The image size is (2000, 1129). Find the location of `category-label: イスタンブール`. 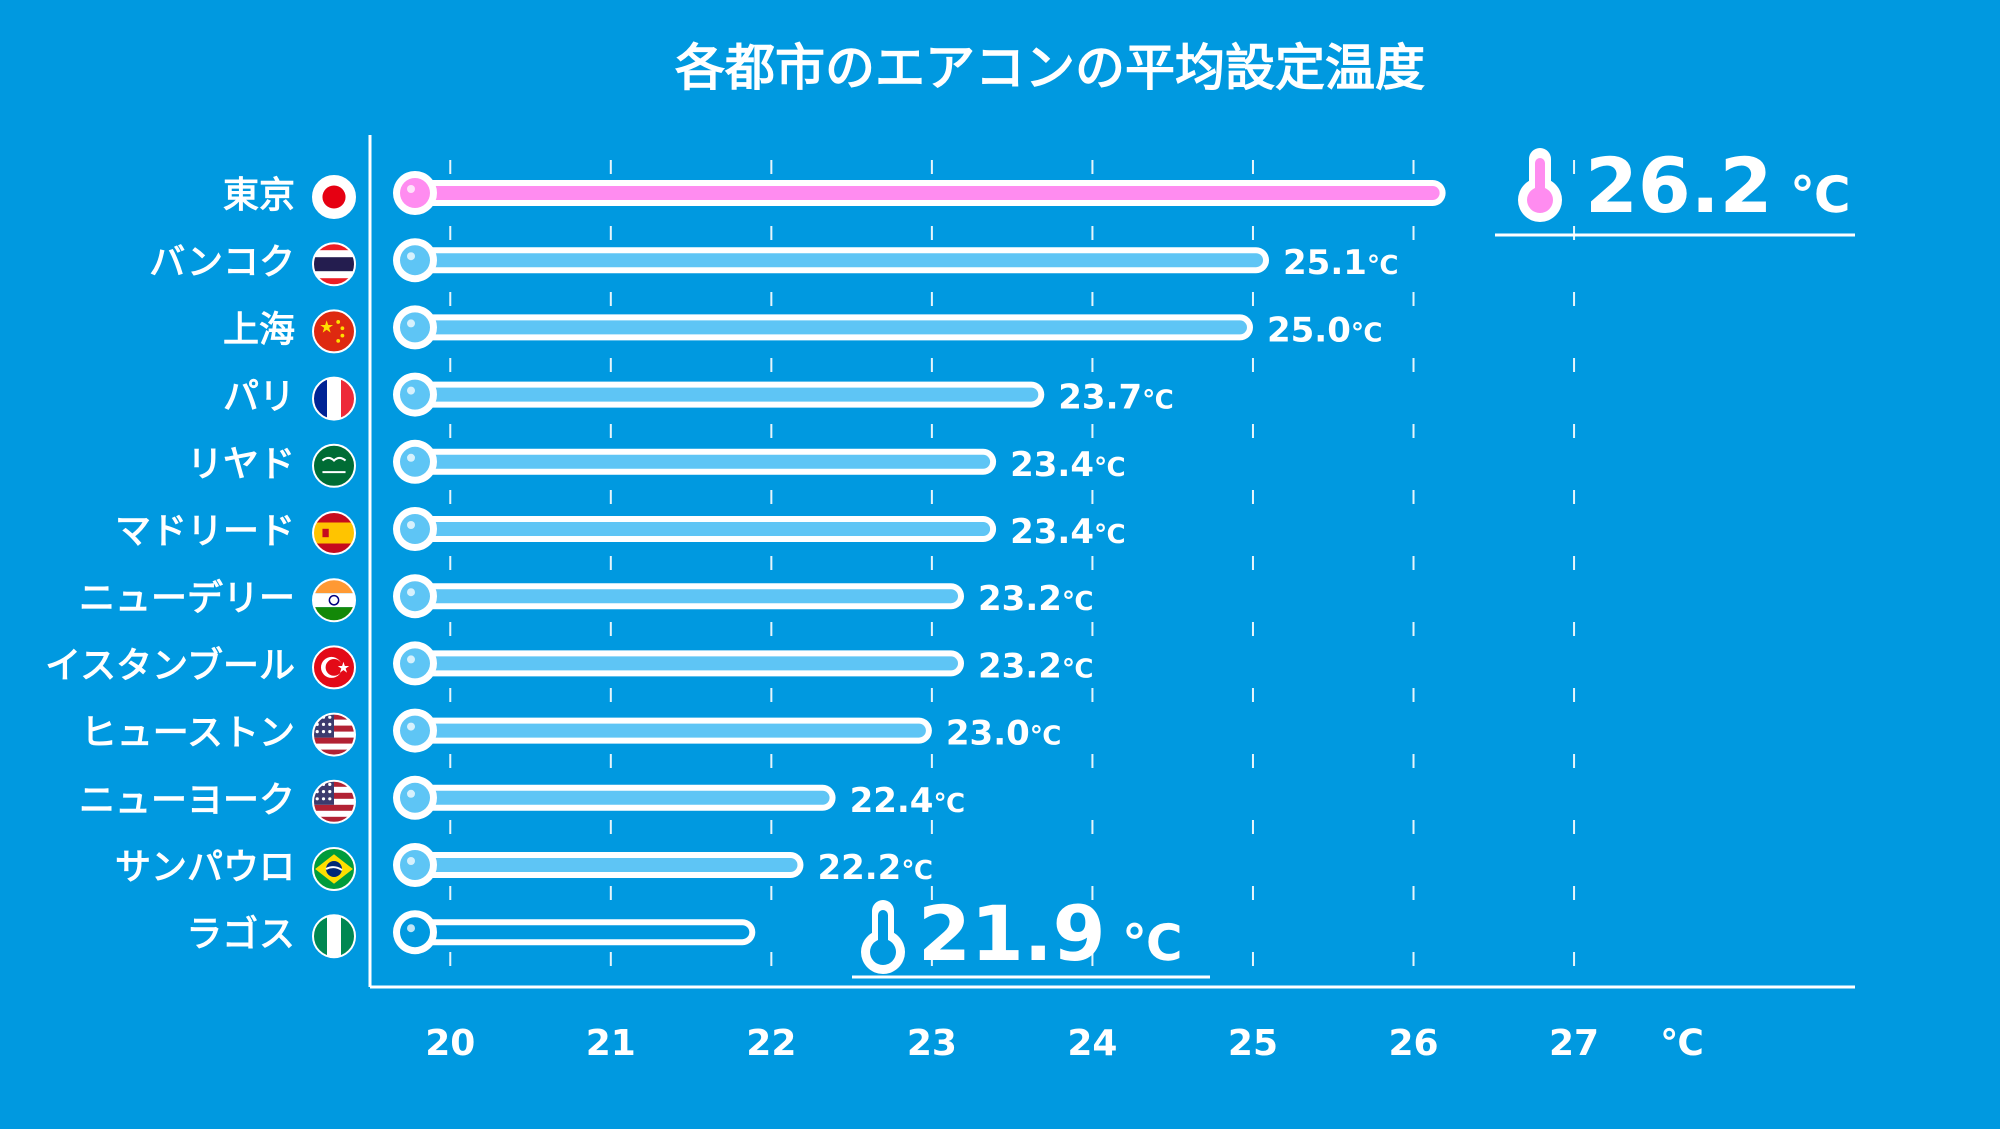

category-label: イスタンブール is located at coordinates (170, 665).